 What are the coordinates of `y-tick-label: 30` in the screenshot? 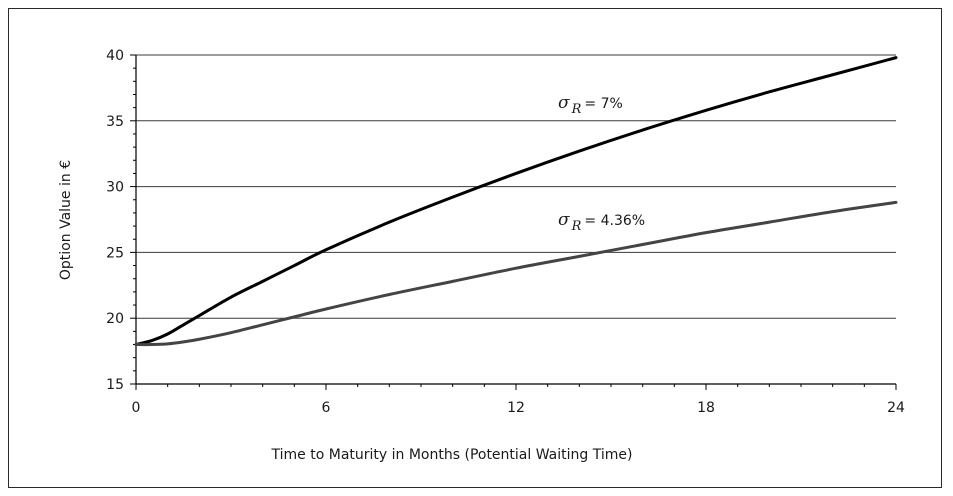 It's located at (115, 188).